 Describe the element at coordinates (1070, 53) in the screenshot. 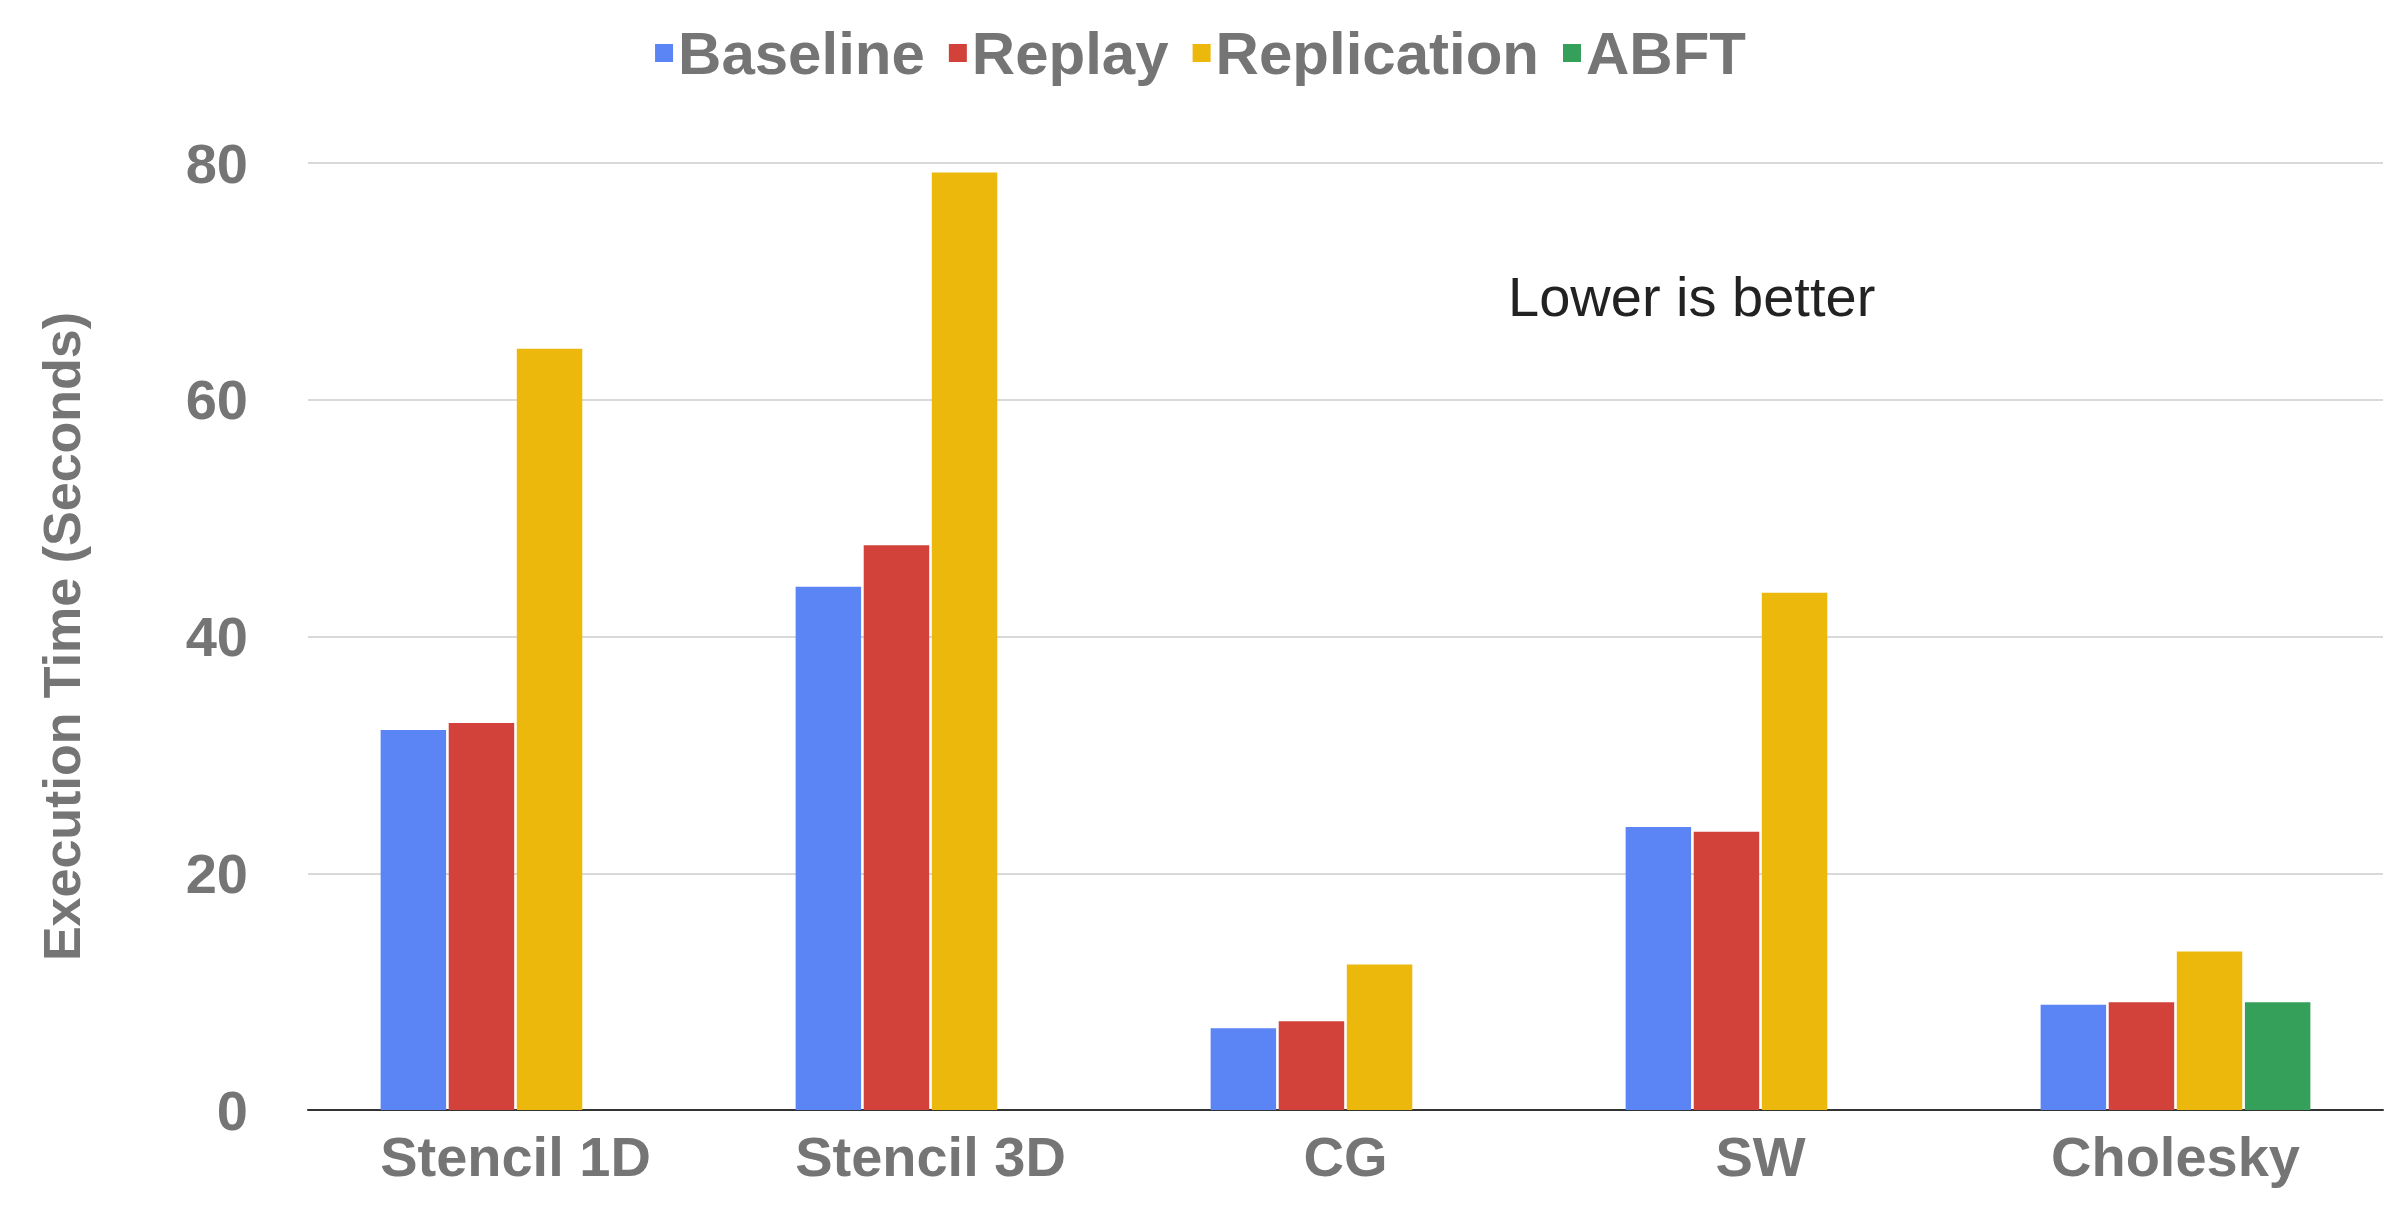

I see `legend-label: Replay` at that location.